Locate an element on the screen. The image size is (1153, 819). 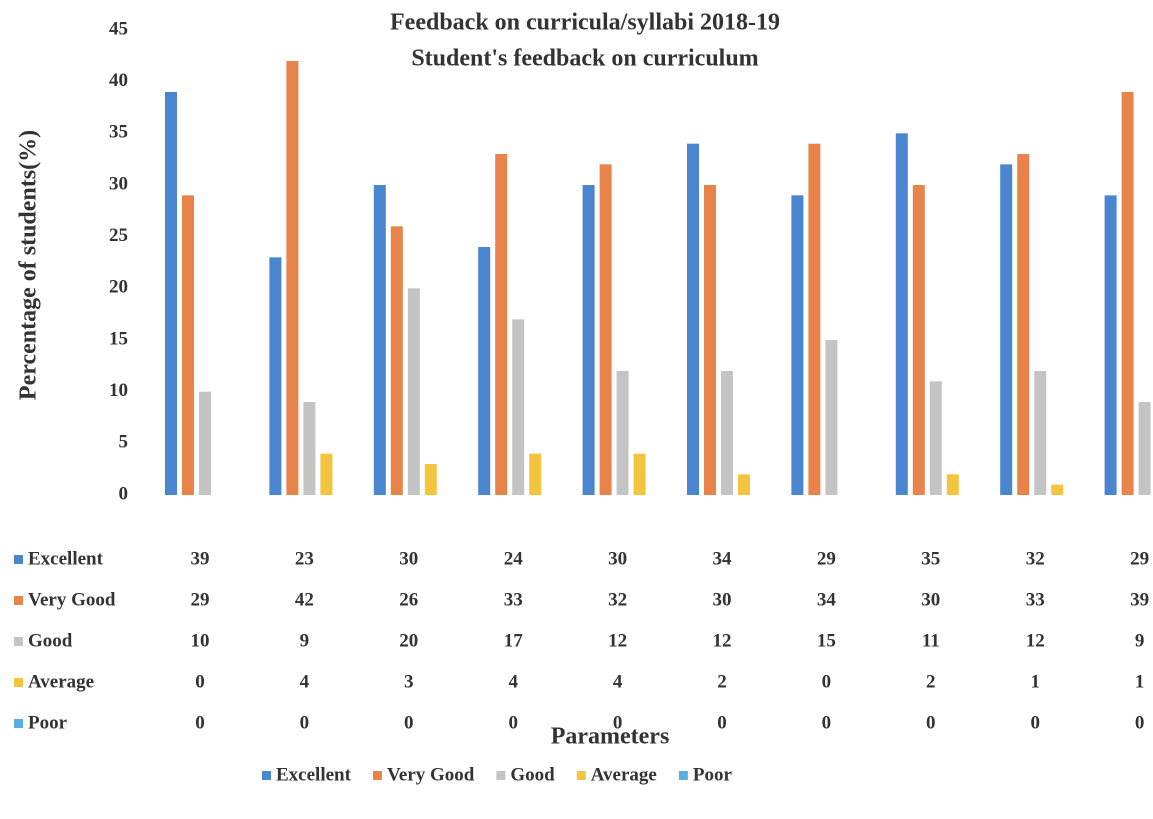
table-value: 26 is located at coordinates (408, 599).